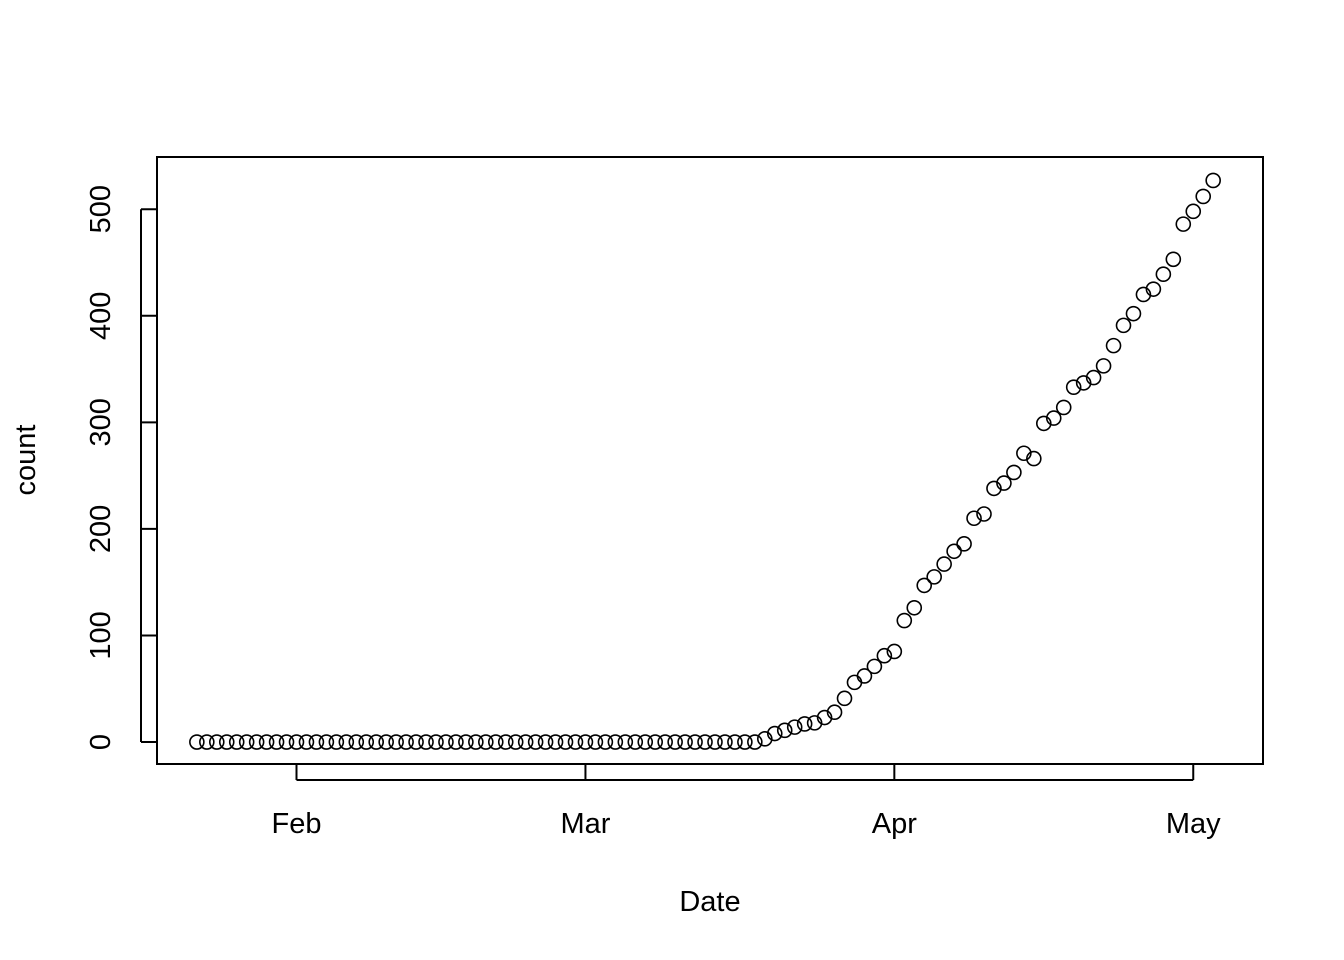 The width and height of the screenshot is (1344, 960). What do you see at coordinates (121, 467) in the screenshot?
I see `y-axis: 0 100 200 300 400 500` at bounding box center [121, 467].